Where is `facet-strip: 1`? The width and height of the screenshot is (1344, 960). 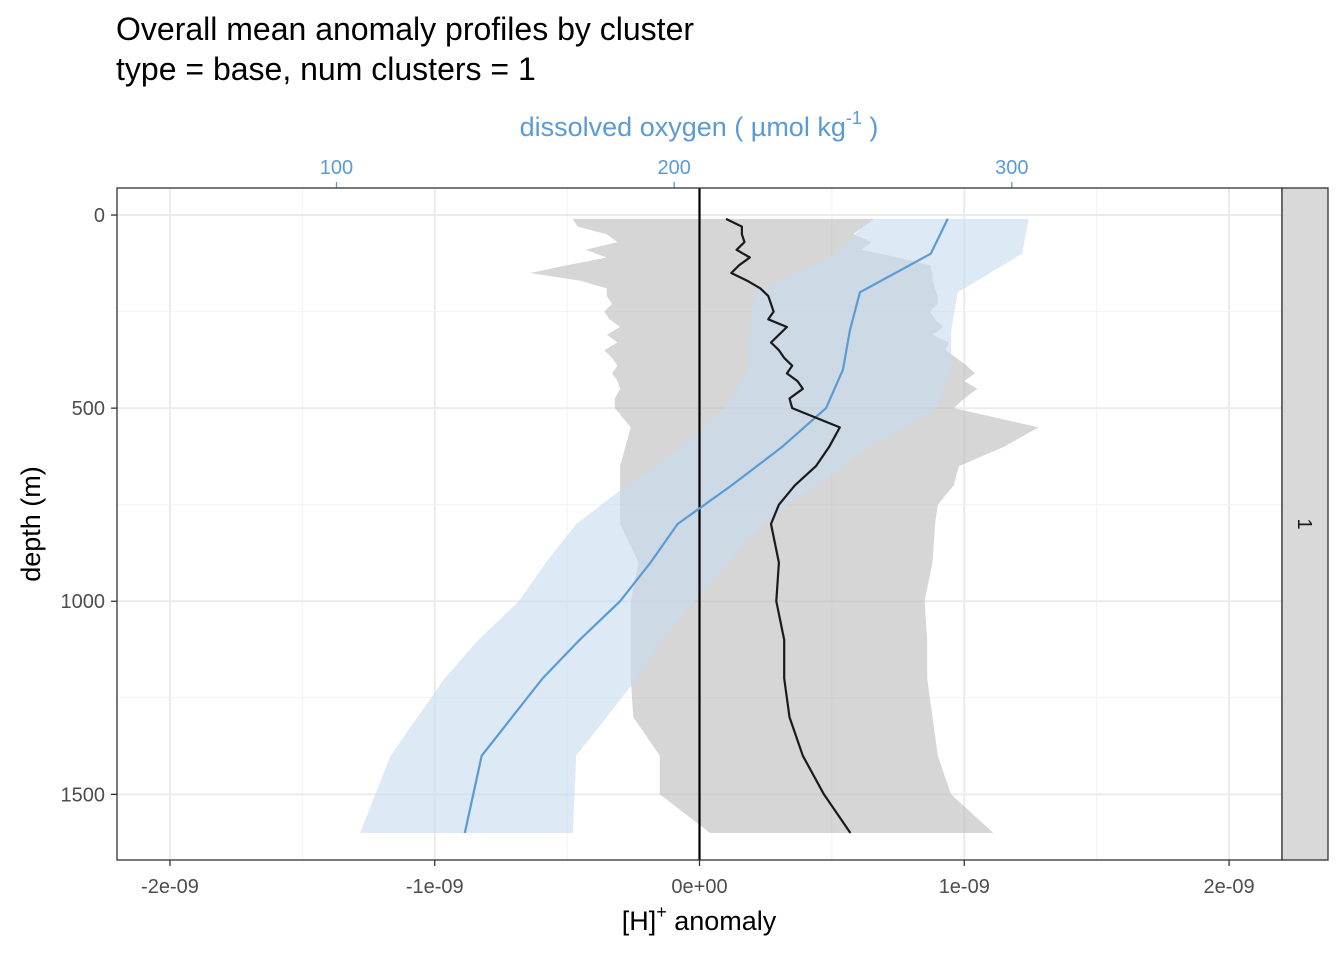
facet-strip: 1 is located at coordinates (1305, 524).